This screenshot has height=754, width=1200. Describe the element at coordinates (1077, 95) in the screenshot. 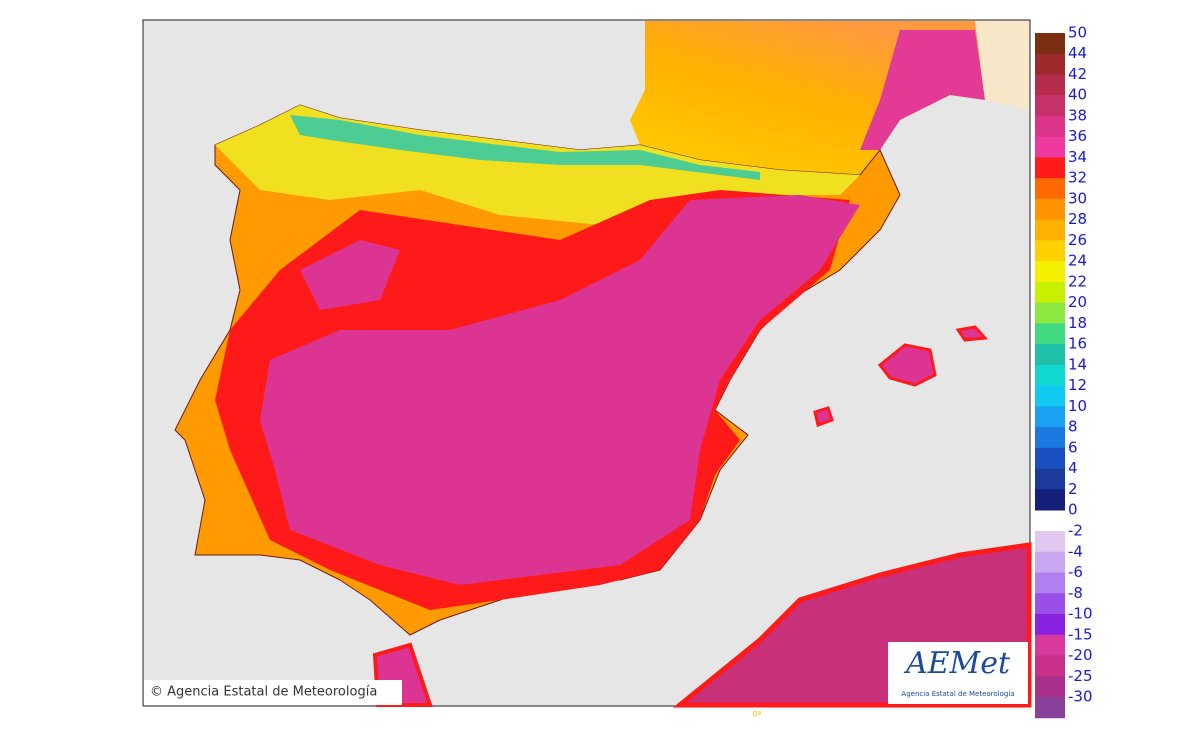

I see `legend-label: 40` at that location.